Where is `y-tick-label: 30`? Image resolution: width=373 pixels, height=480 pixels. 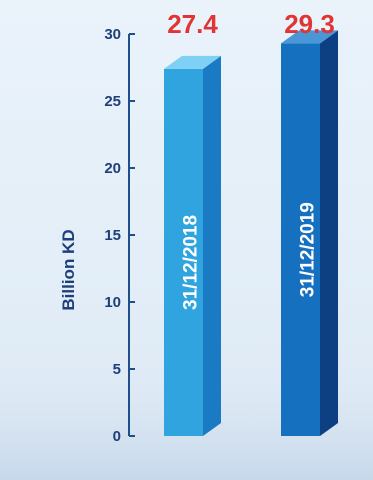 y-tick-label: 30 is located at coordinates (112, 34).